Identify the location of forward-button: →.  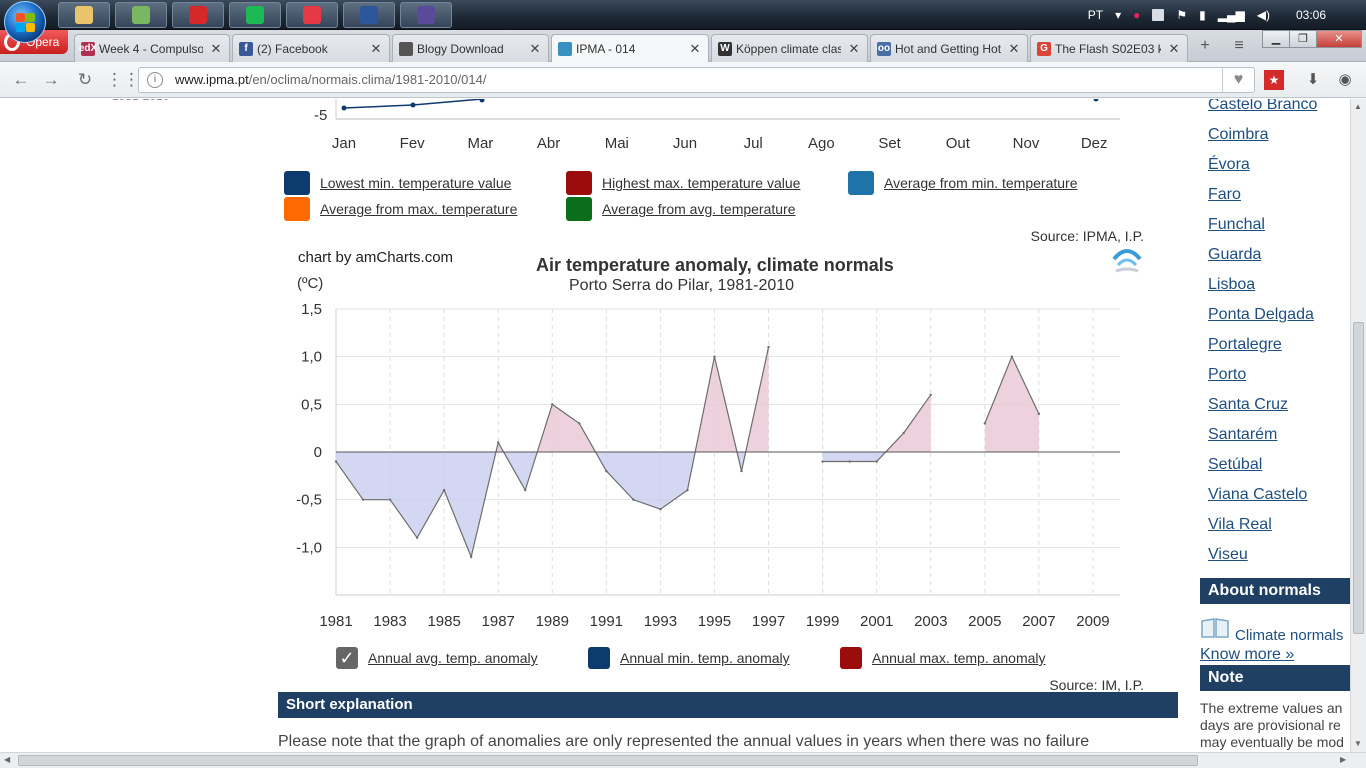
(51, 79).